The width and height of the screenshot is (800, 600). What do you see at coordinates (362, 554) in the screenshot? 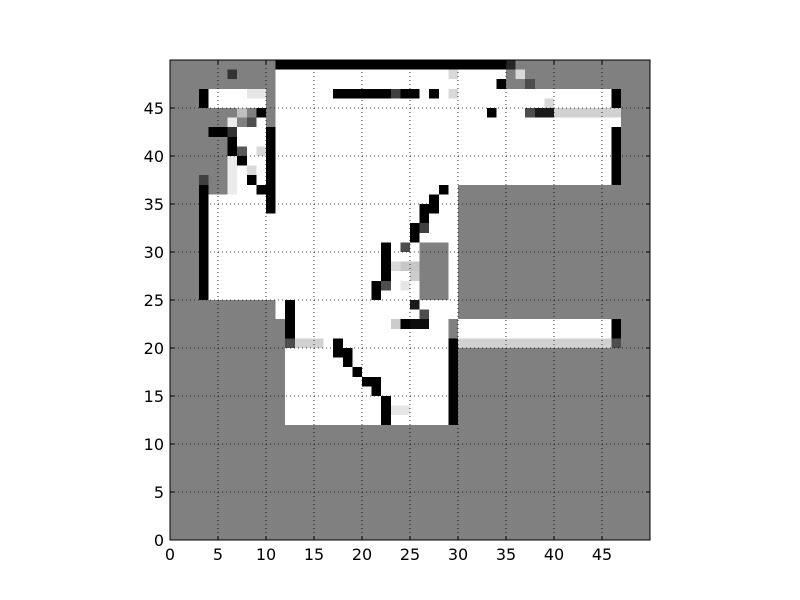
I see `x-tick-label: 20` at bounding box center [362, 554].